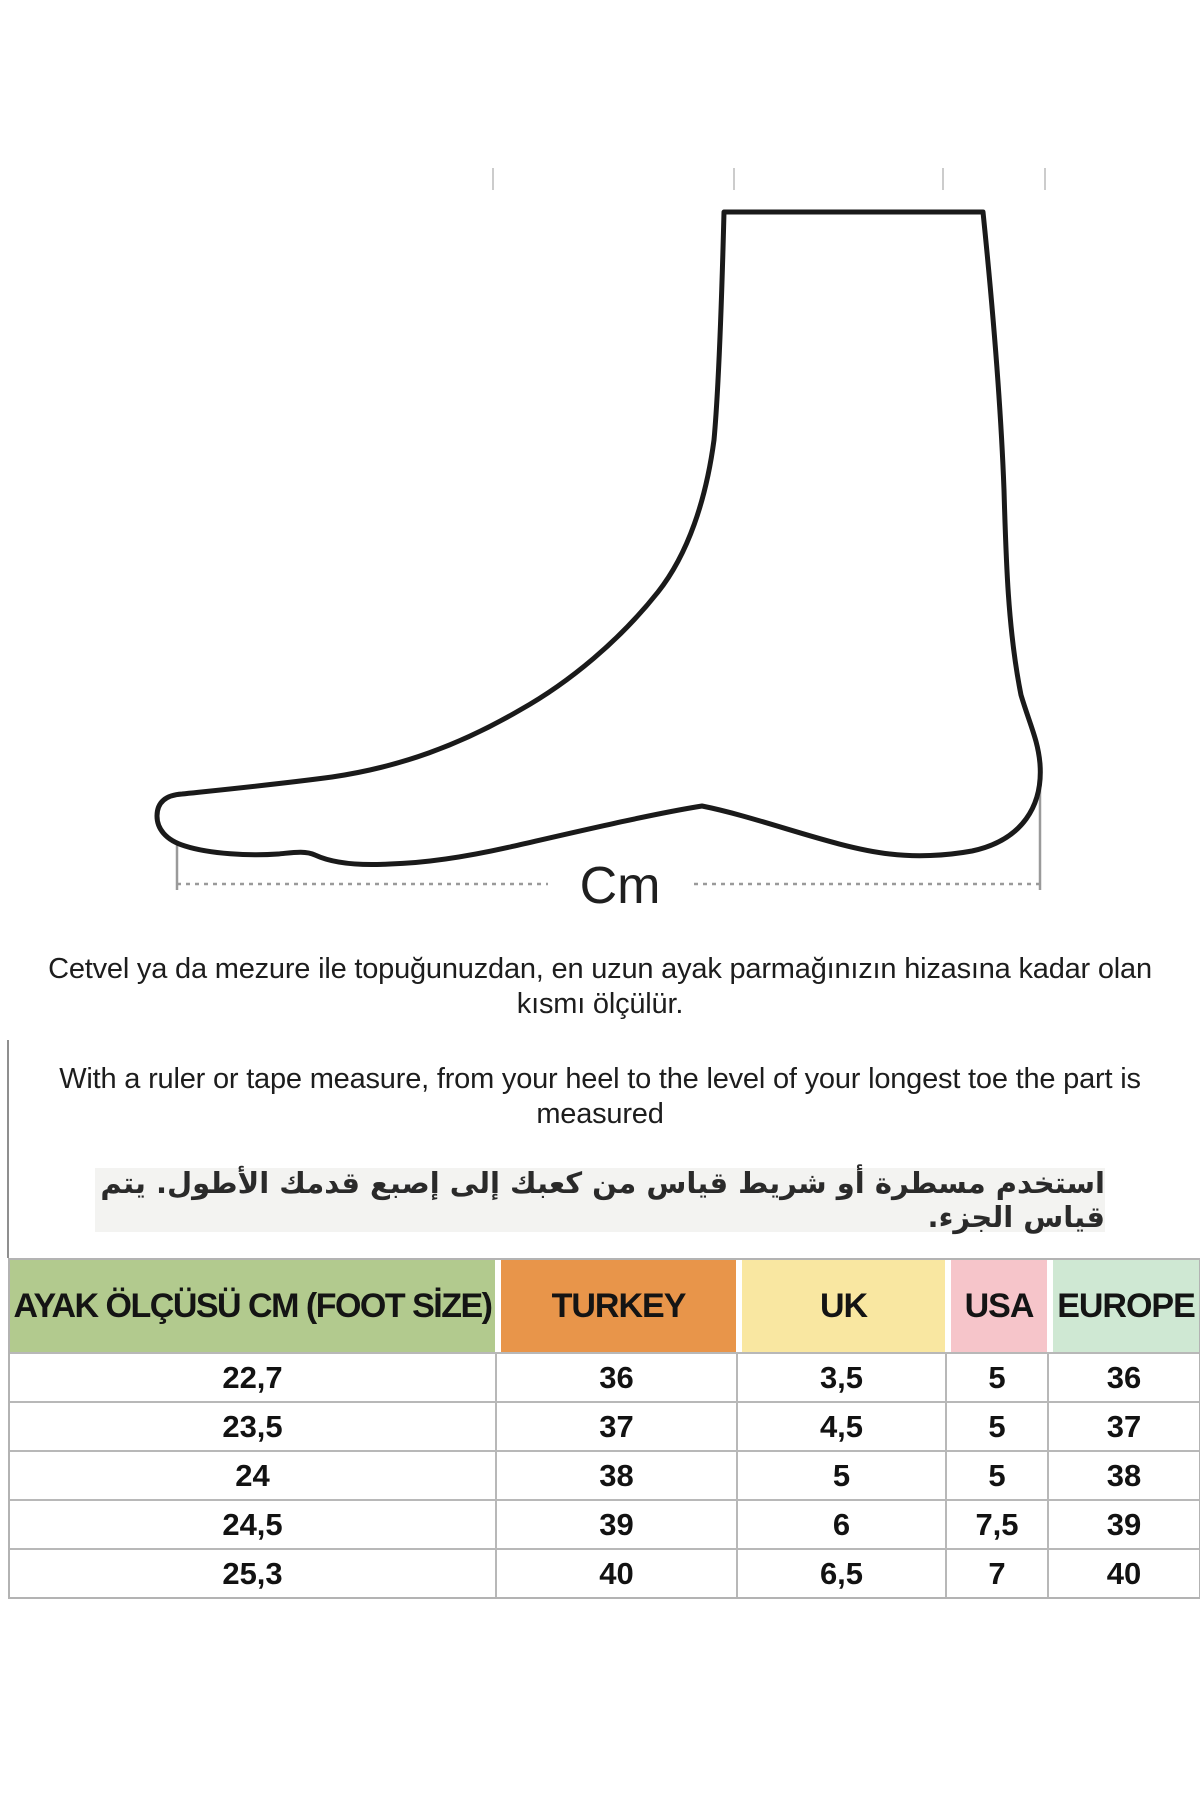  I want to click on size-row: 24,5 39 6 7,5 39, so click(604, 1523).